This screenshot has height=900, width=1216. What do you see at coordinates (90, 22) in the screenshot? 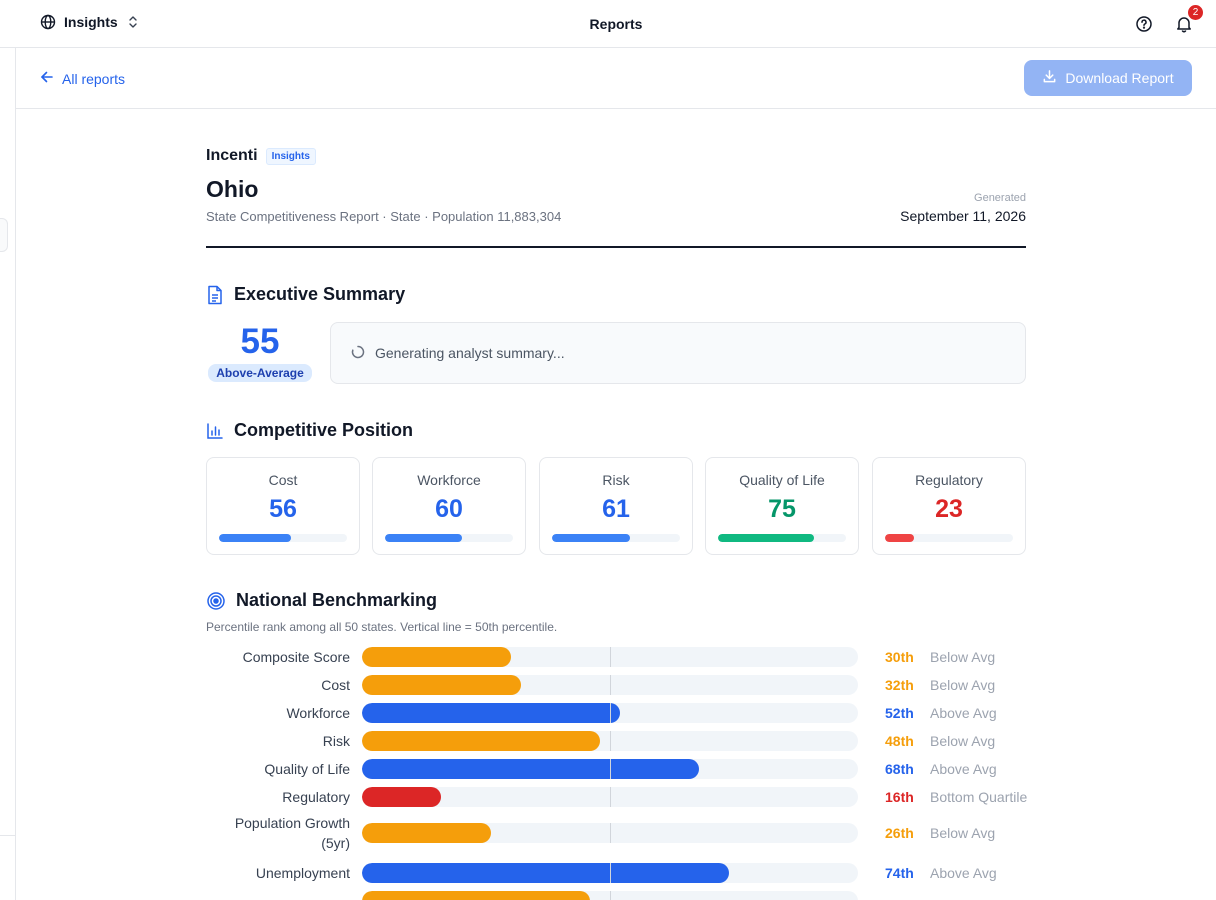
I see `workspace-switcher: Insights` at bounding box center [90, 22].